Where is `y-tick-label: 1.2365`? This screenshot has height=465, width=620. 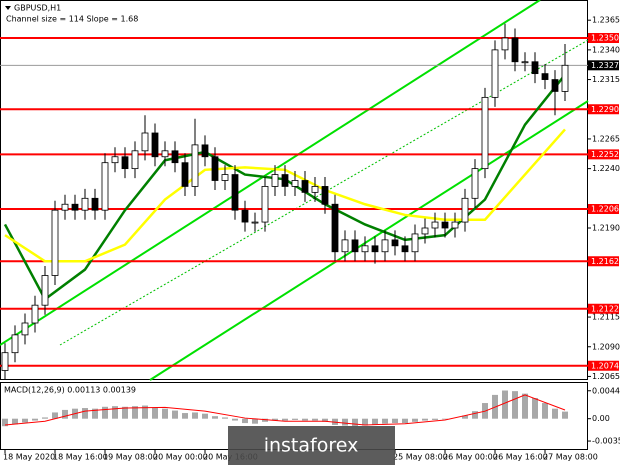
y-tick-label: 1.2365 is located at coordinates (606, 20).